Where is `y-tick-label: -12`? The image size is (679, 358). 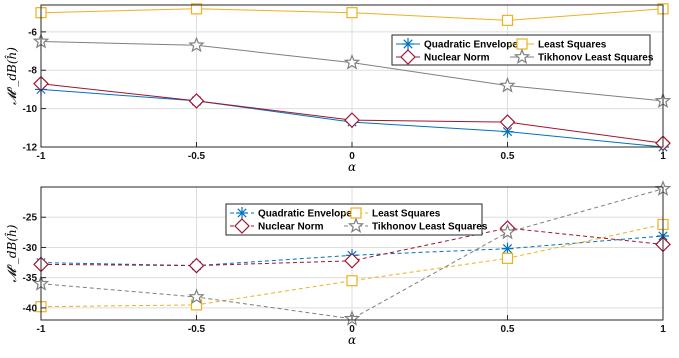
y-tick-label: -12 is located at coordinates (30, 148).